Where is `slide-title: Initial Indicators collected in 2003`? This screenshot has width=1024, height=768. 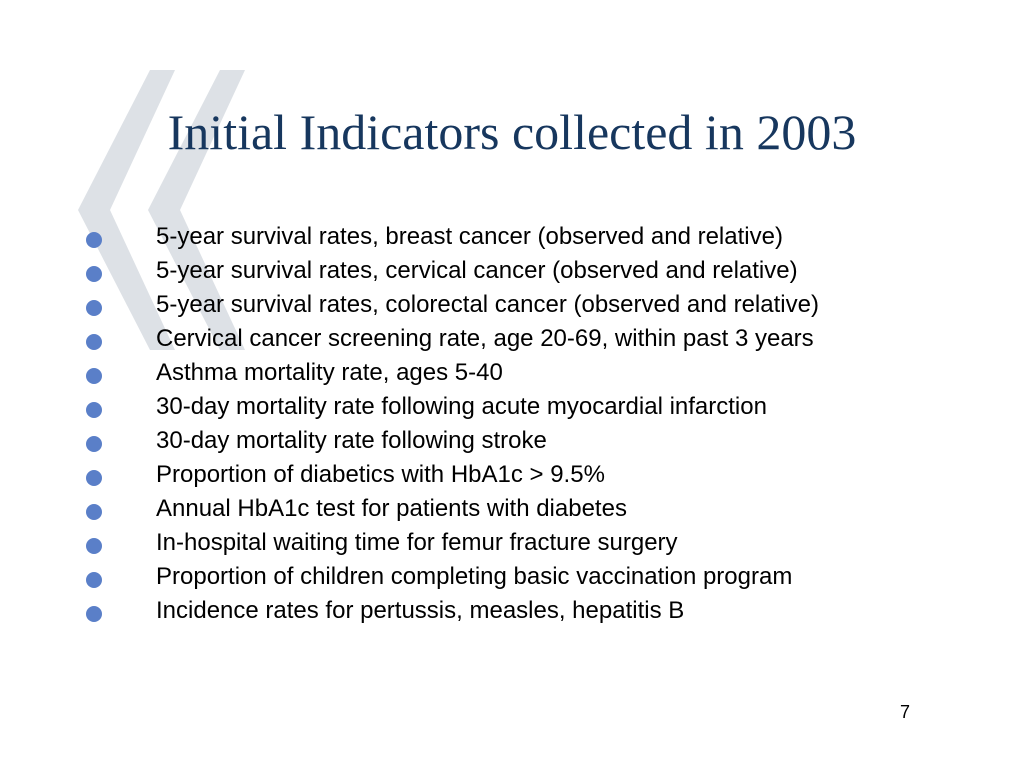 slide-title: Initial Indicators collected in 2003 is located at coordinates (512, 132).